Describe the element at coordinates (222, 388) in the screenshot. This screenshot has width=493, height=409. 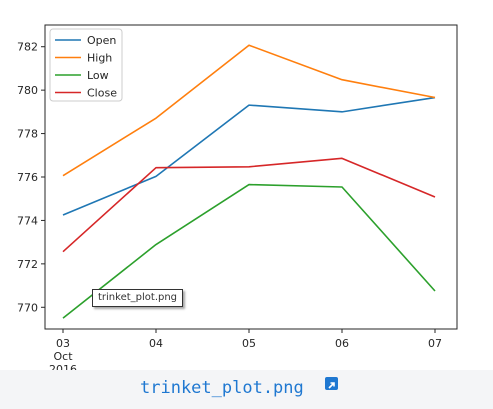
I see `download-link: trinket_plot.png` at that location.